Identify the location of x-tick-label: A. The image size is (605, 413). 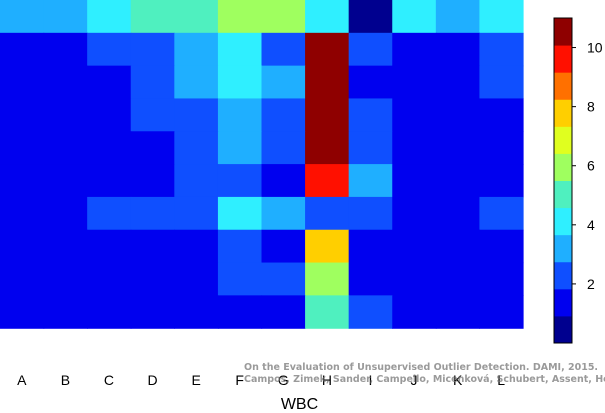
(22, 380).